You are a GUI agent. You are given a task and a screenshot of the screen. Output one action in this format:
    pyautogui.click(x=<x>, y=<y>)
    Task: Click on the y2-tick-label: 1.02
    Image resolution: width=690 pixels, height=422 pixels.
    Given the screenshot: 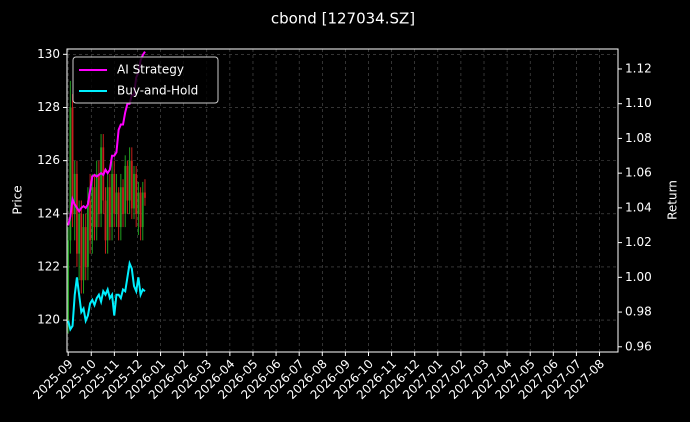 What is the action you would take?
    pyautogui.click(x=638, y=242)
    